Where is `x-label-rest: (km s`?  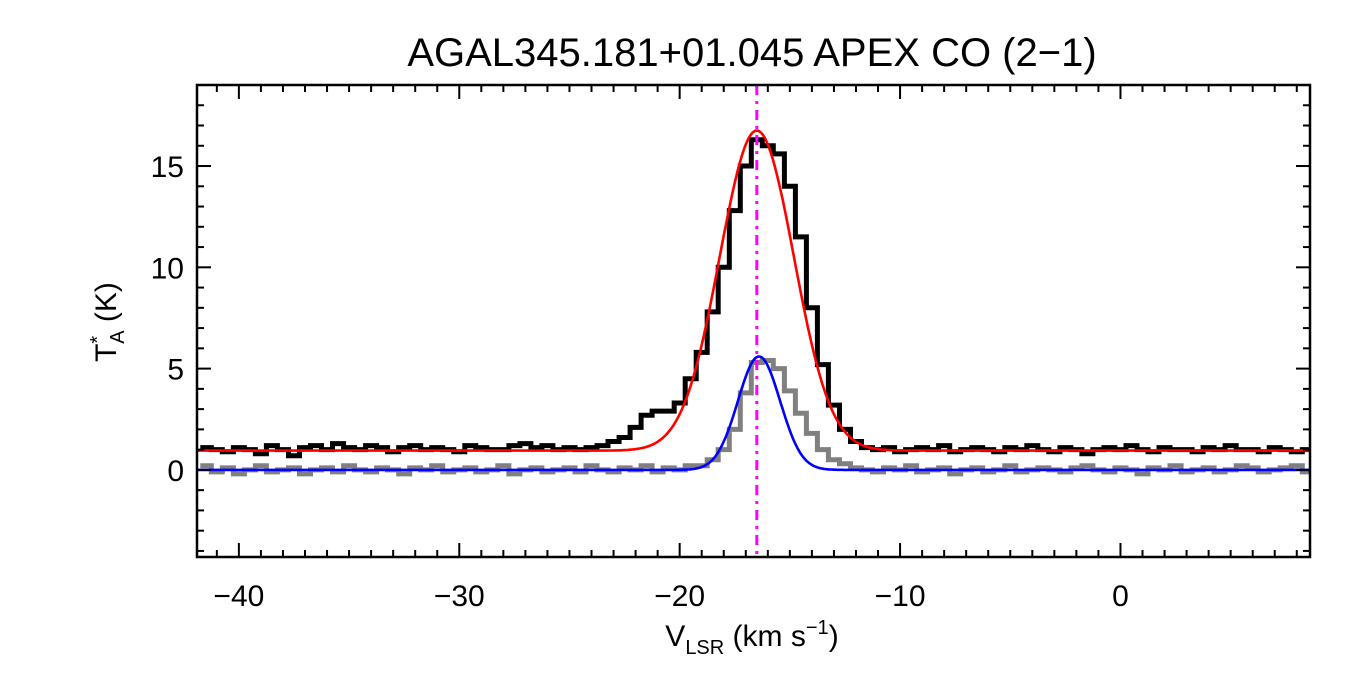
x-label-rest: (km s is located at coordinates (765, 636).